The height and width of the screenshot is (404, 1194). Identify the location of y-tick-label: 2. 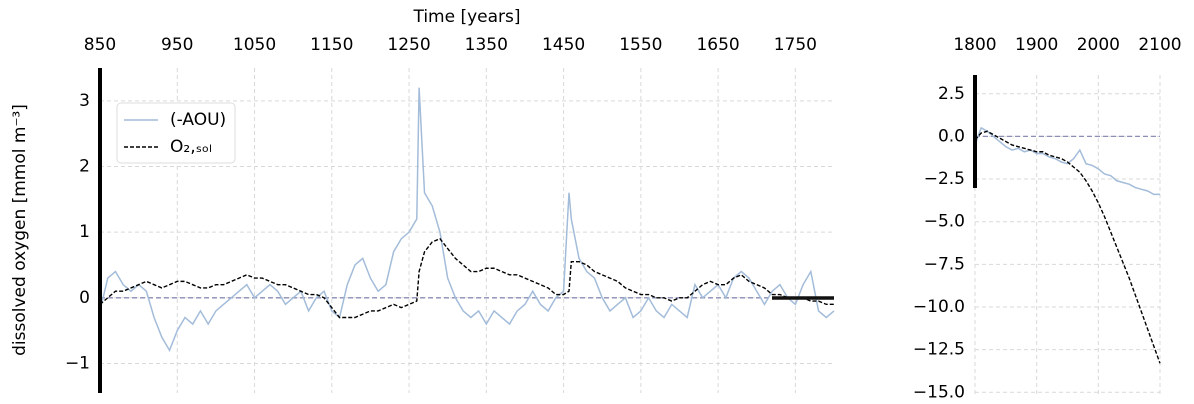
(84, 166).